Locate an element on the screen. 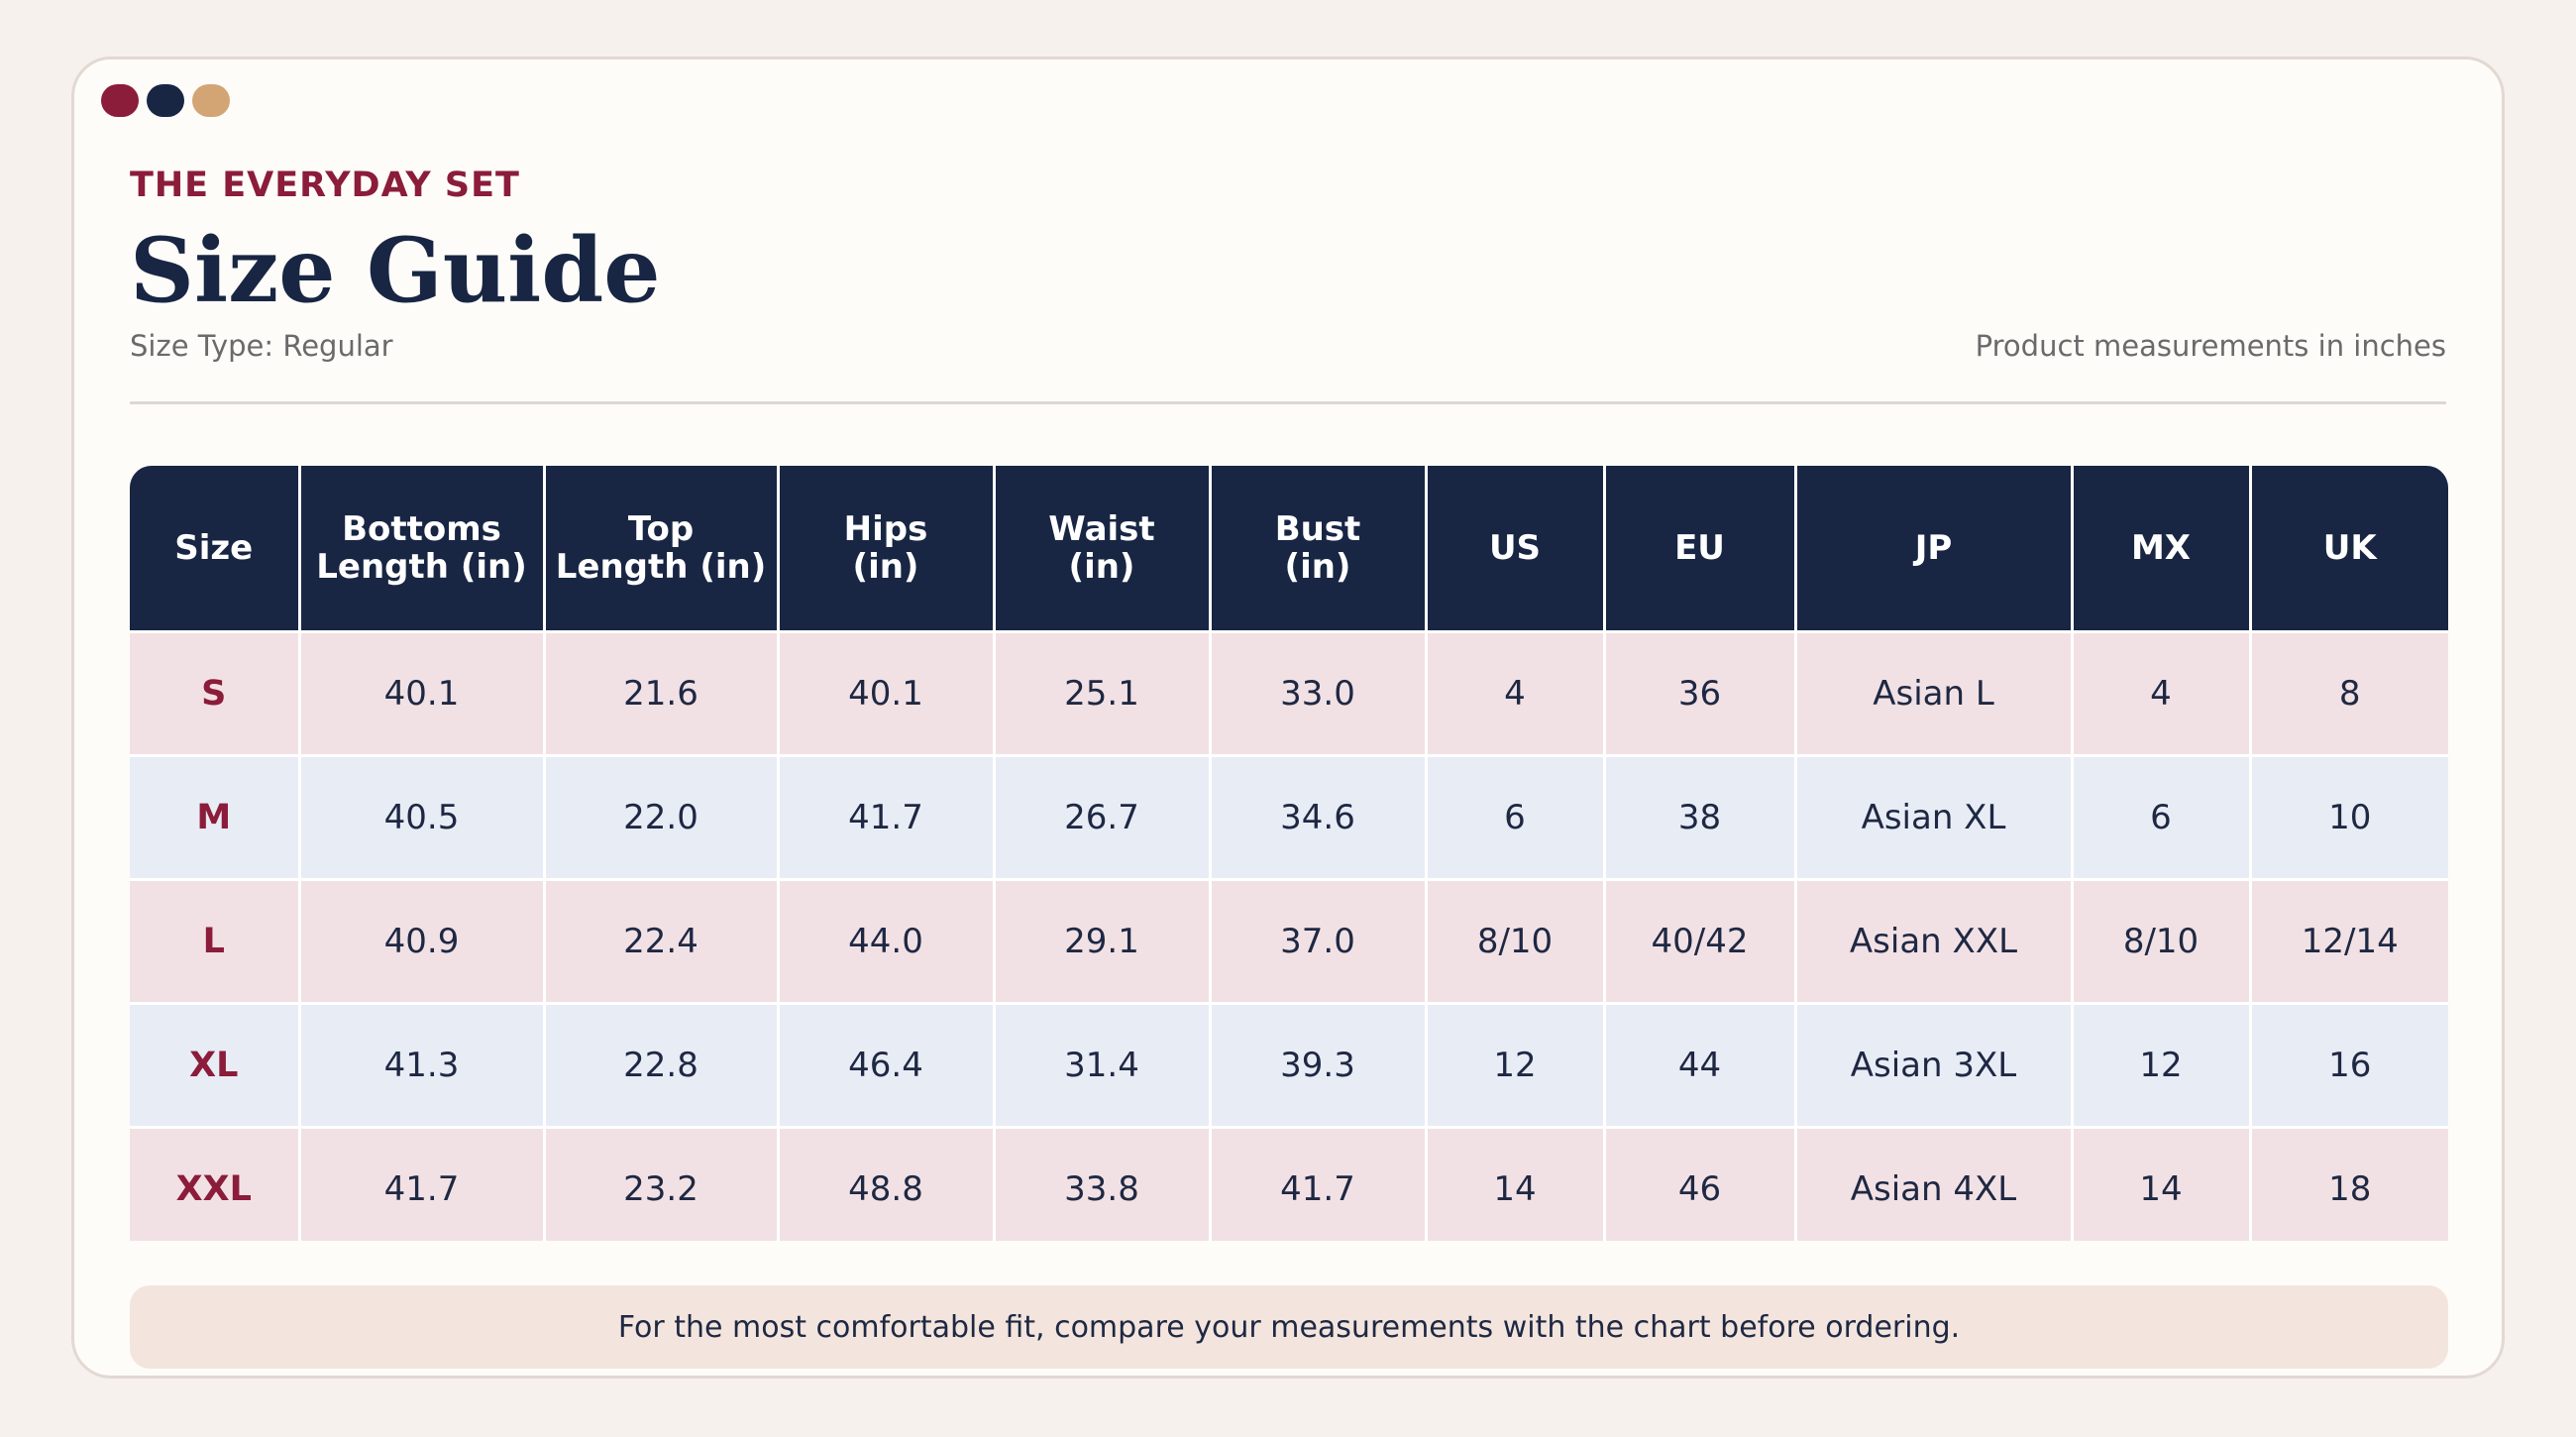 Image resolution: width=2576 pixels, height=1437 pixels. table-cell: 22.4 is located at coordinates (660, 941).